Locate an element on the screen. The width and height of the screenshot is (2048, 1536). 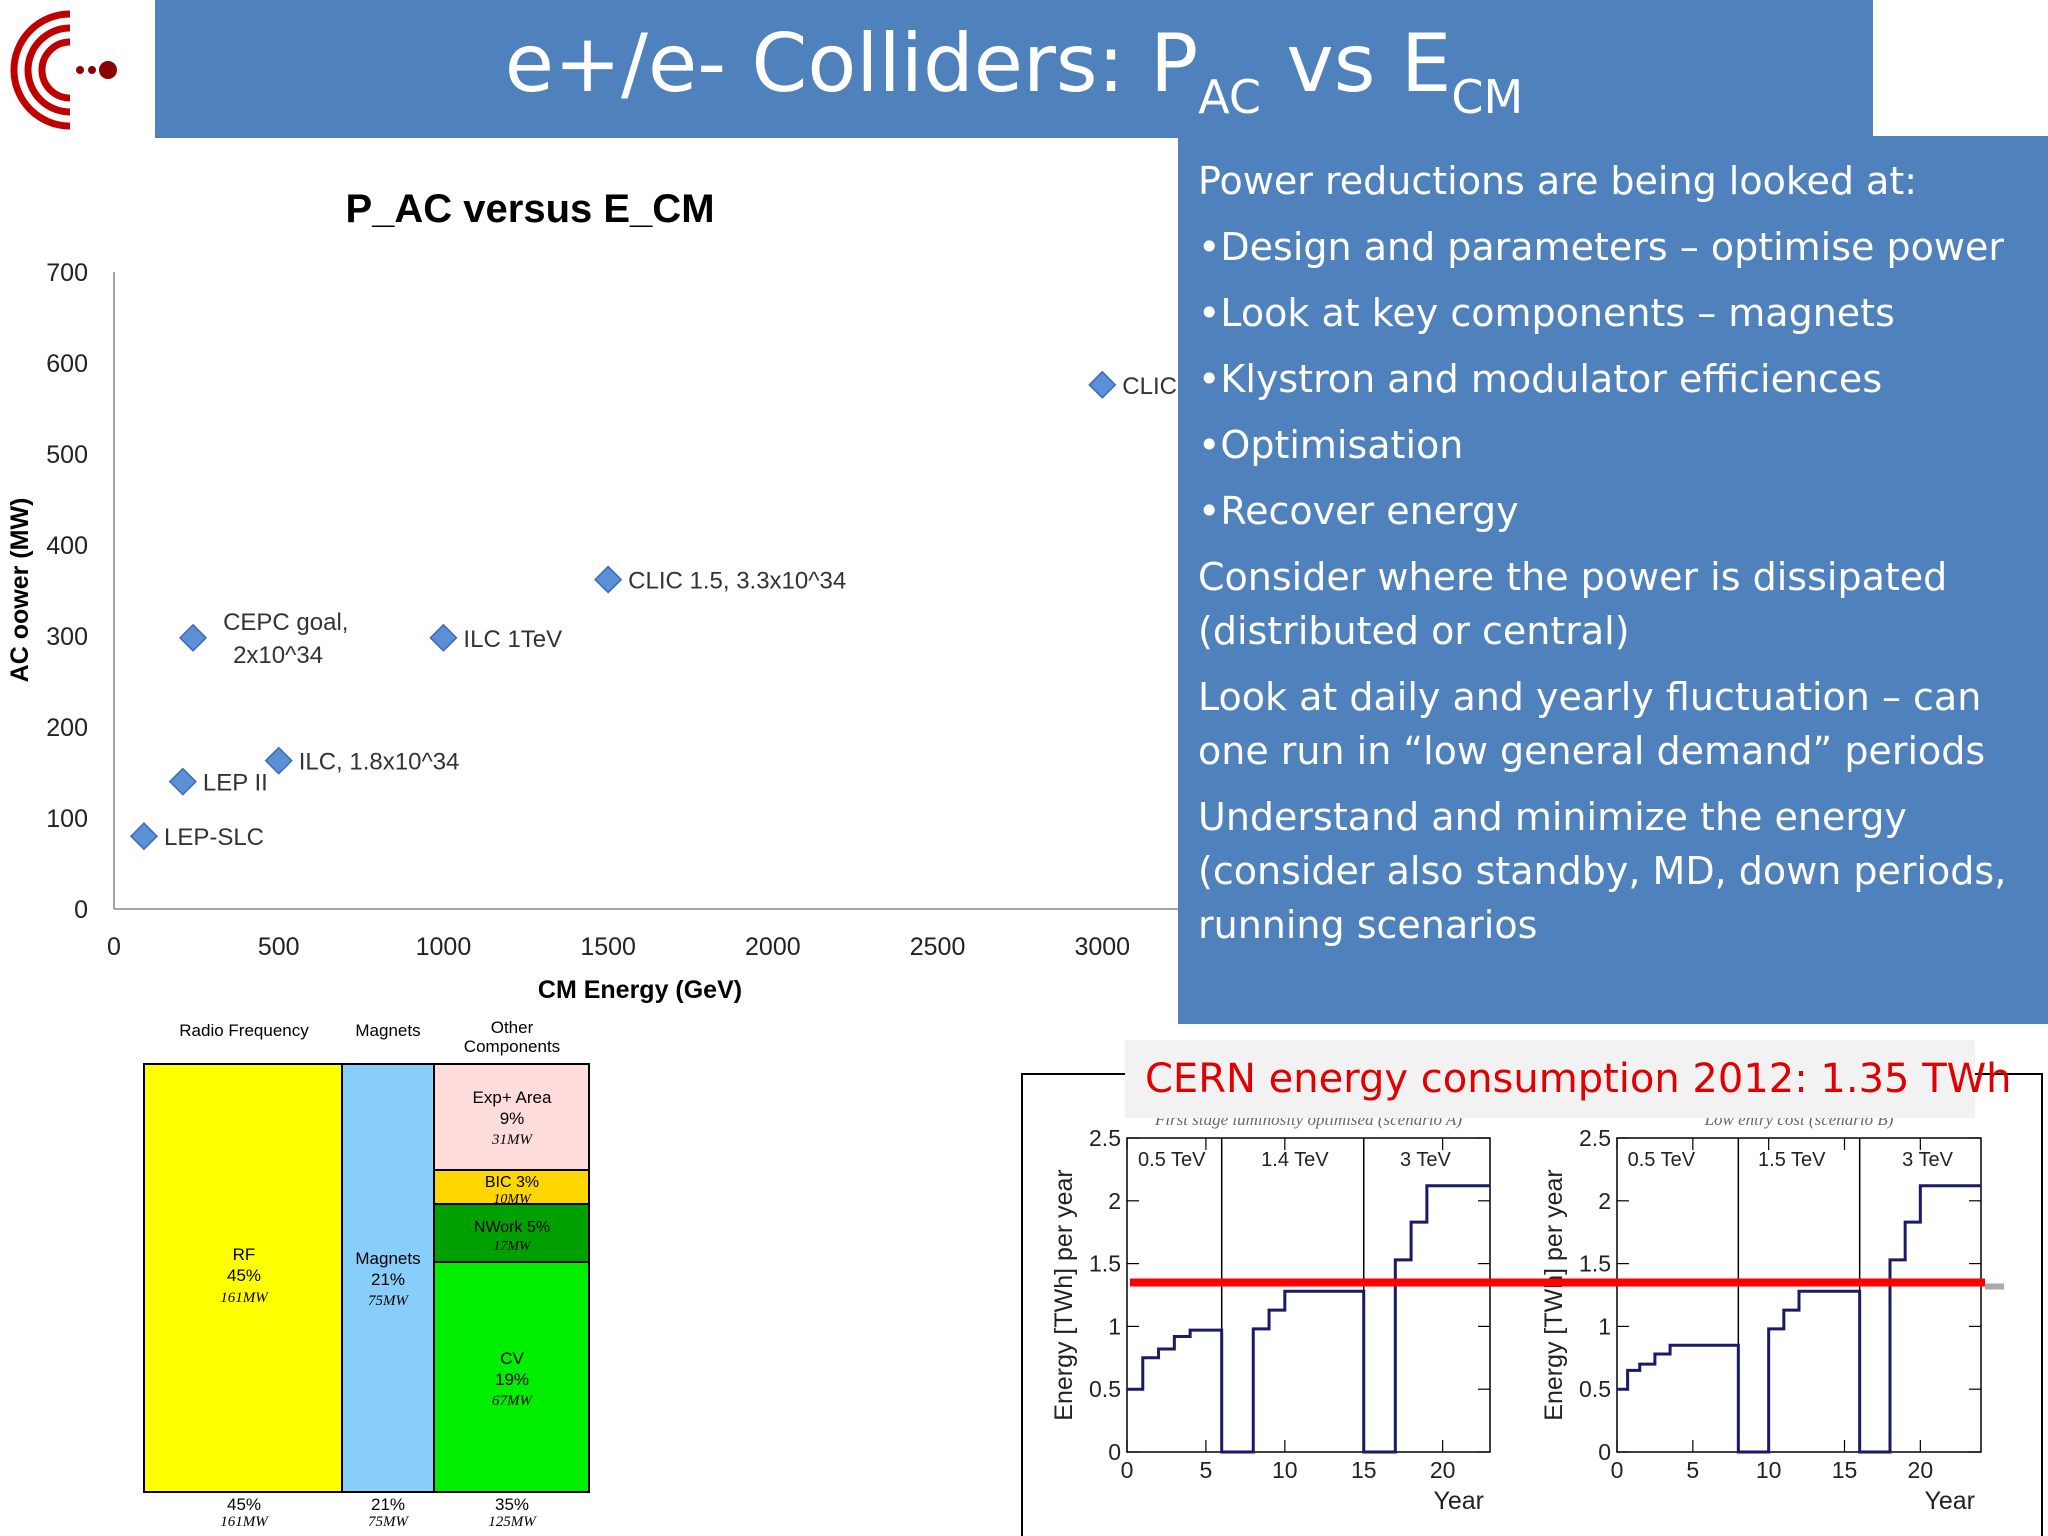
exp-area-mw: 31MW is located at coordinates (512, 1140).